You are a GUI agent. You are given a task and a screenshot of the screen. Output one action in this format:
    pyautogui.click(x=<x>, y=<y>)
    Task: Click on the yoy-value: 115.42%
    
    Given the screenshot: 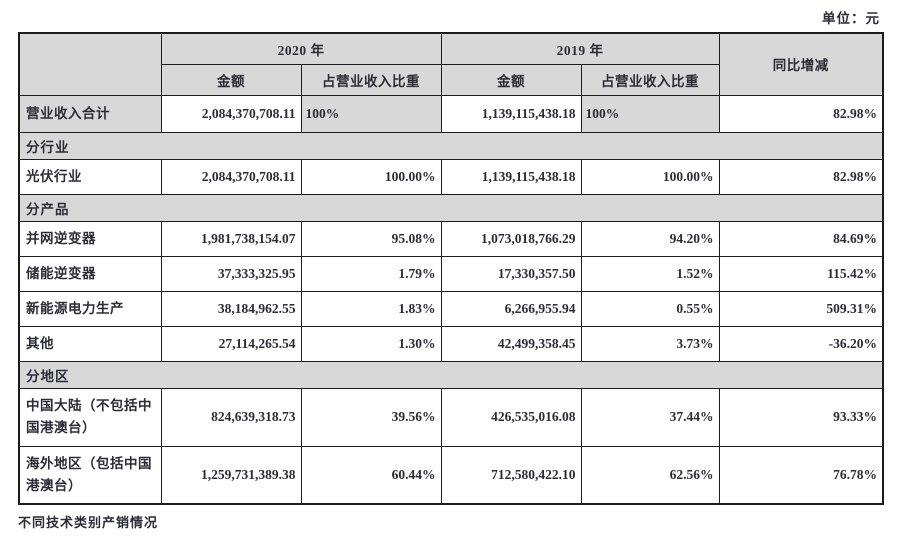 What is the action you would take?
    pyautogui.click(x=801, y=273)
    